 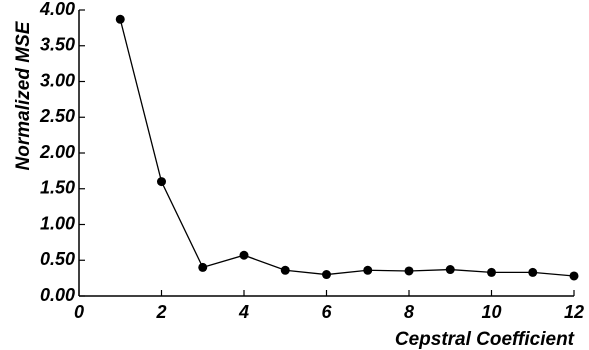 What do you see at coordinates (79, 312) in the screenshot?
I see `x-tick-label: 0` at bounding box center [79, 312].